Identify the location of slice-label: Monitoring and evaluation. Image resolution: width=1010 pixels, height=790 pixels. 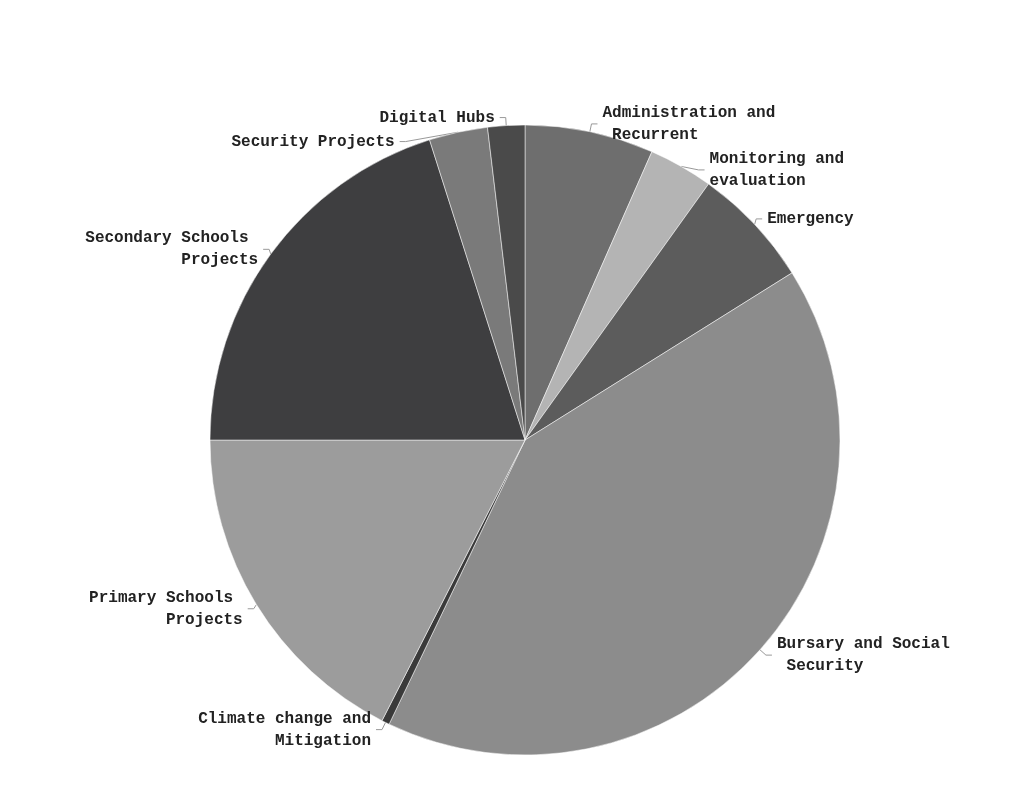
(781, 169).